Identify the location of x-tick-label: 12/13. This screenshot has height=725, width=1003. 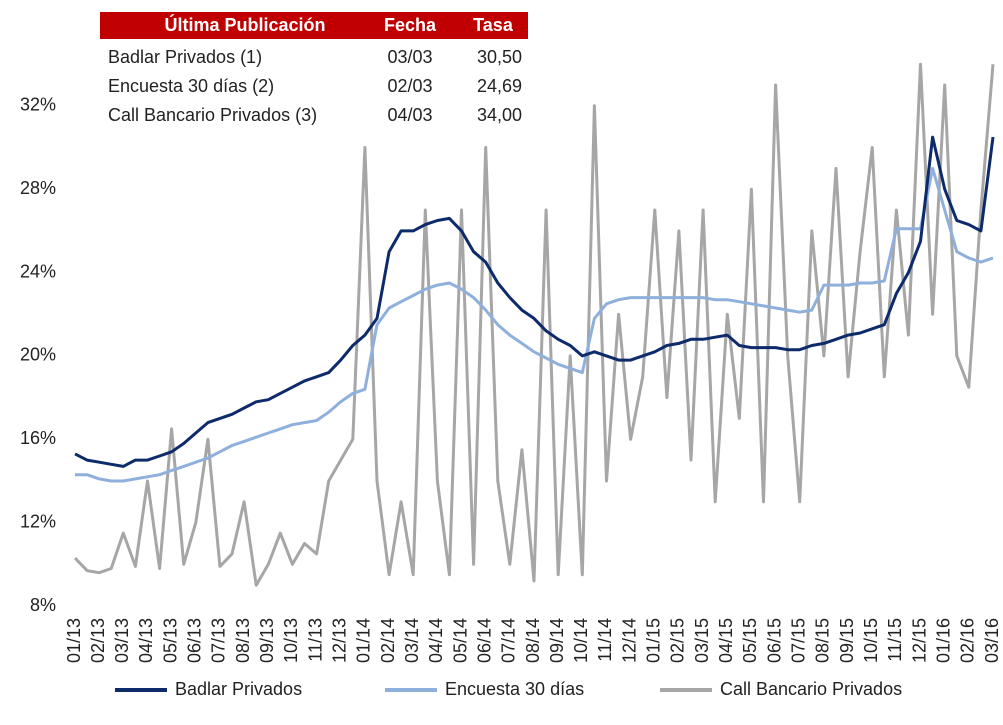
(339, 640).